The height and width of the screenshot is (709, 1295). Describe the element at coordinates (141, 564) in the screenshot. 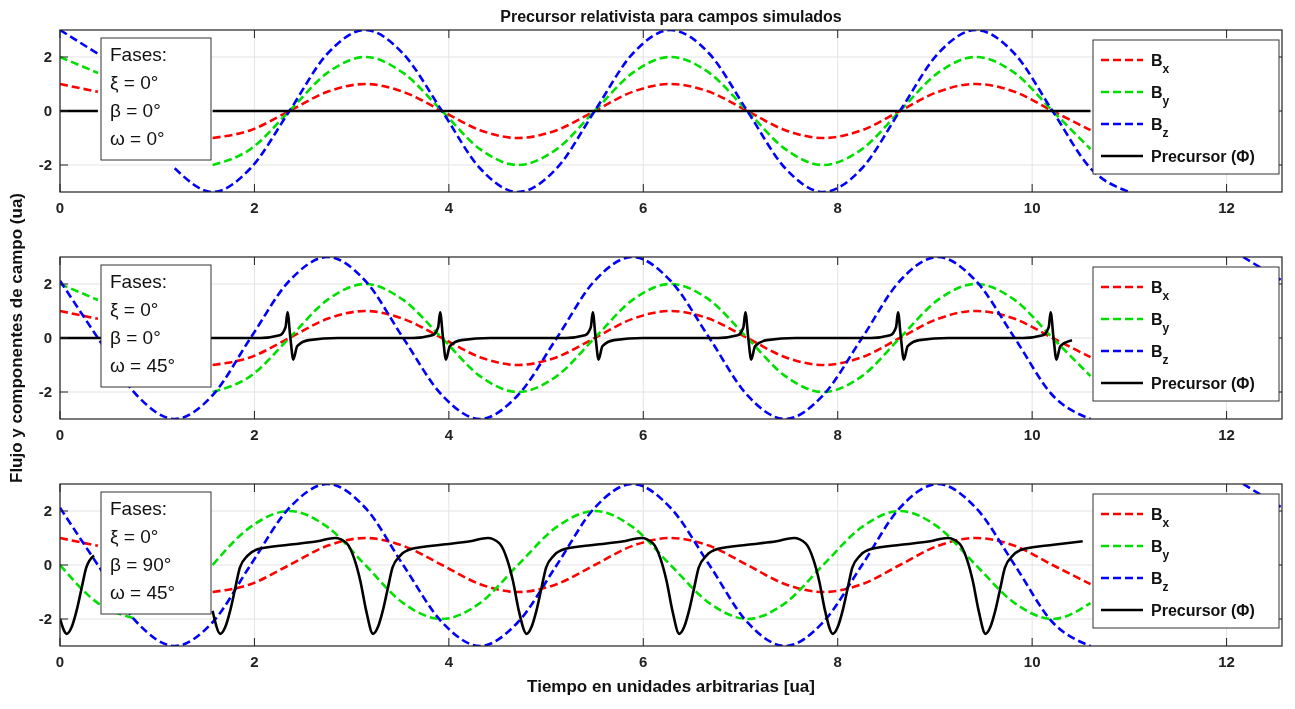

I see `annotation: β = 90°` at that location.